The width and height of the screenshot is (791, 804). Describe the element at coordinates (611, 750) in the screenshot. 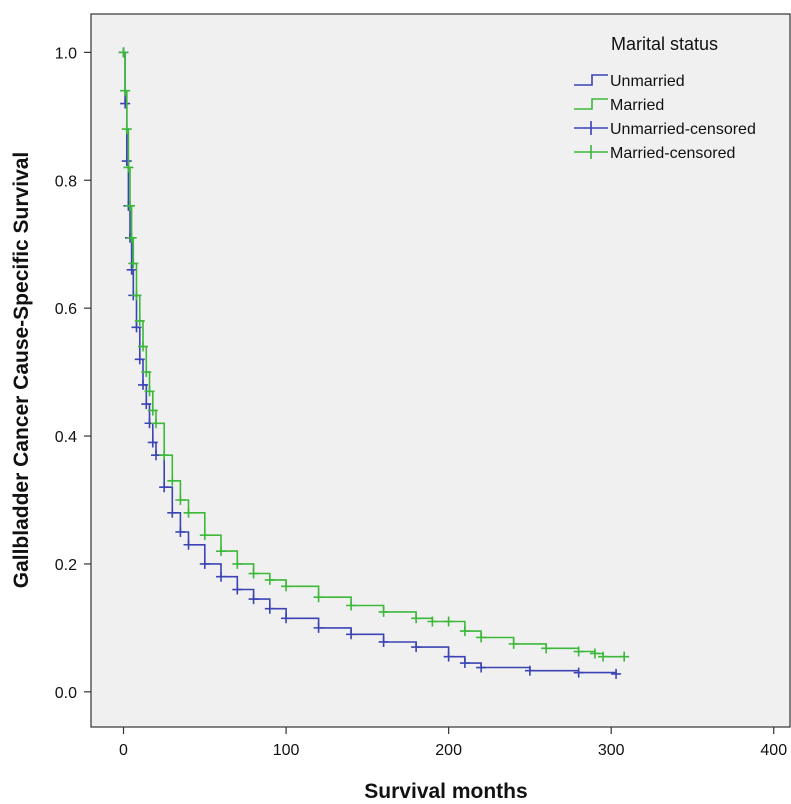

I see `x-tick-label: 300` at that location.